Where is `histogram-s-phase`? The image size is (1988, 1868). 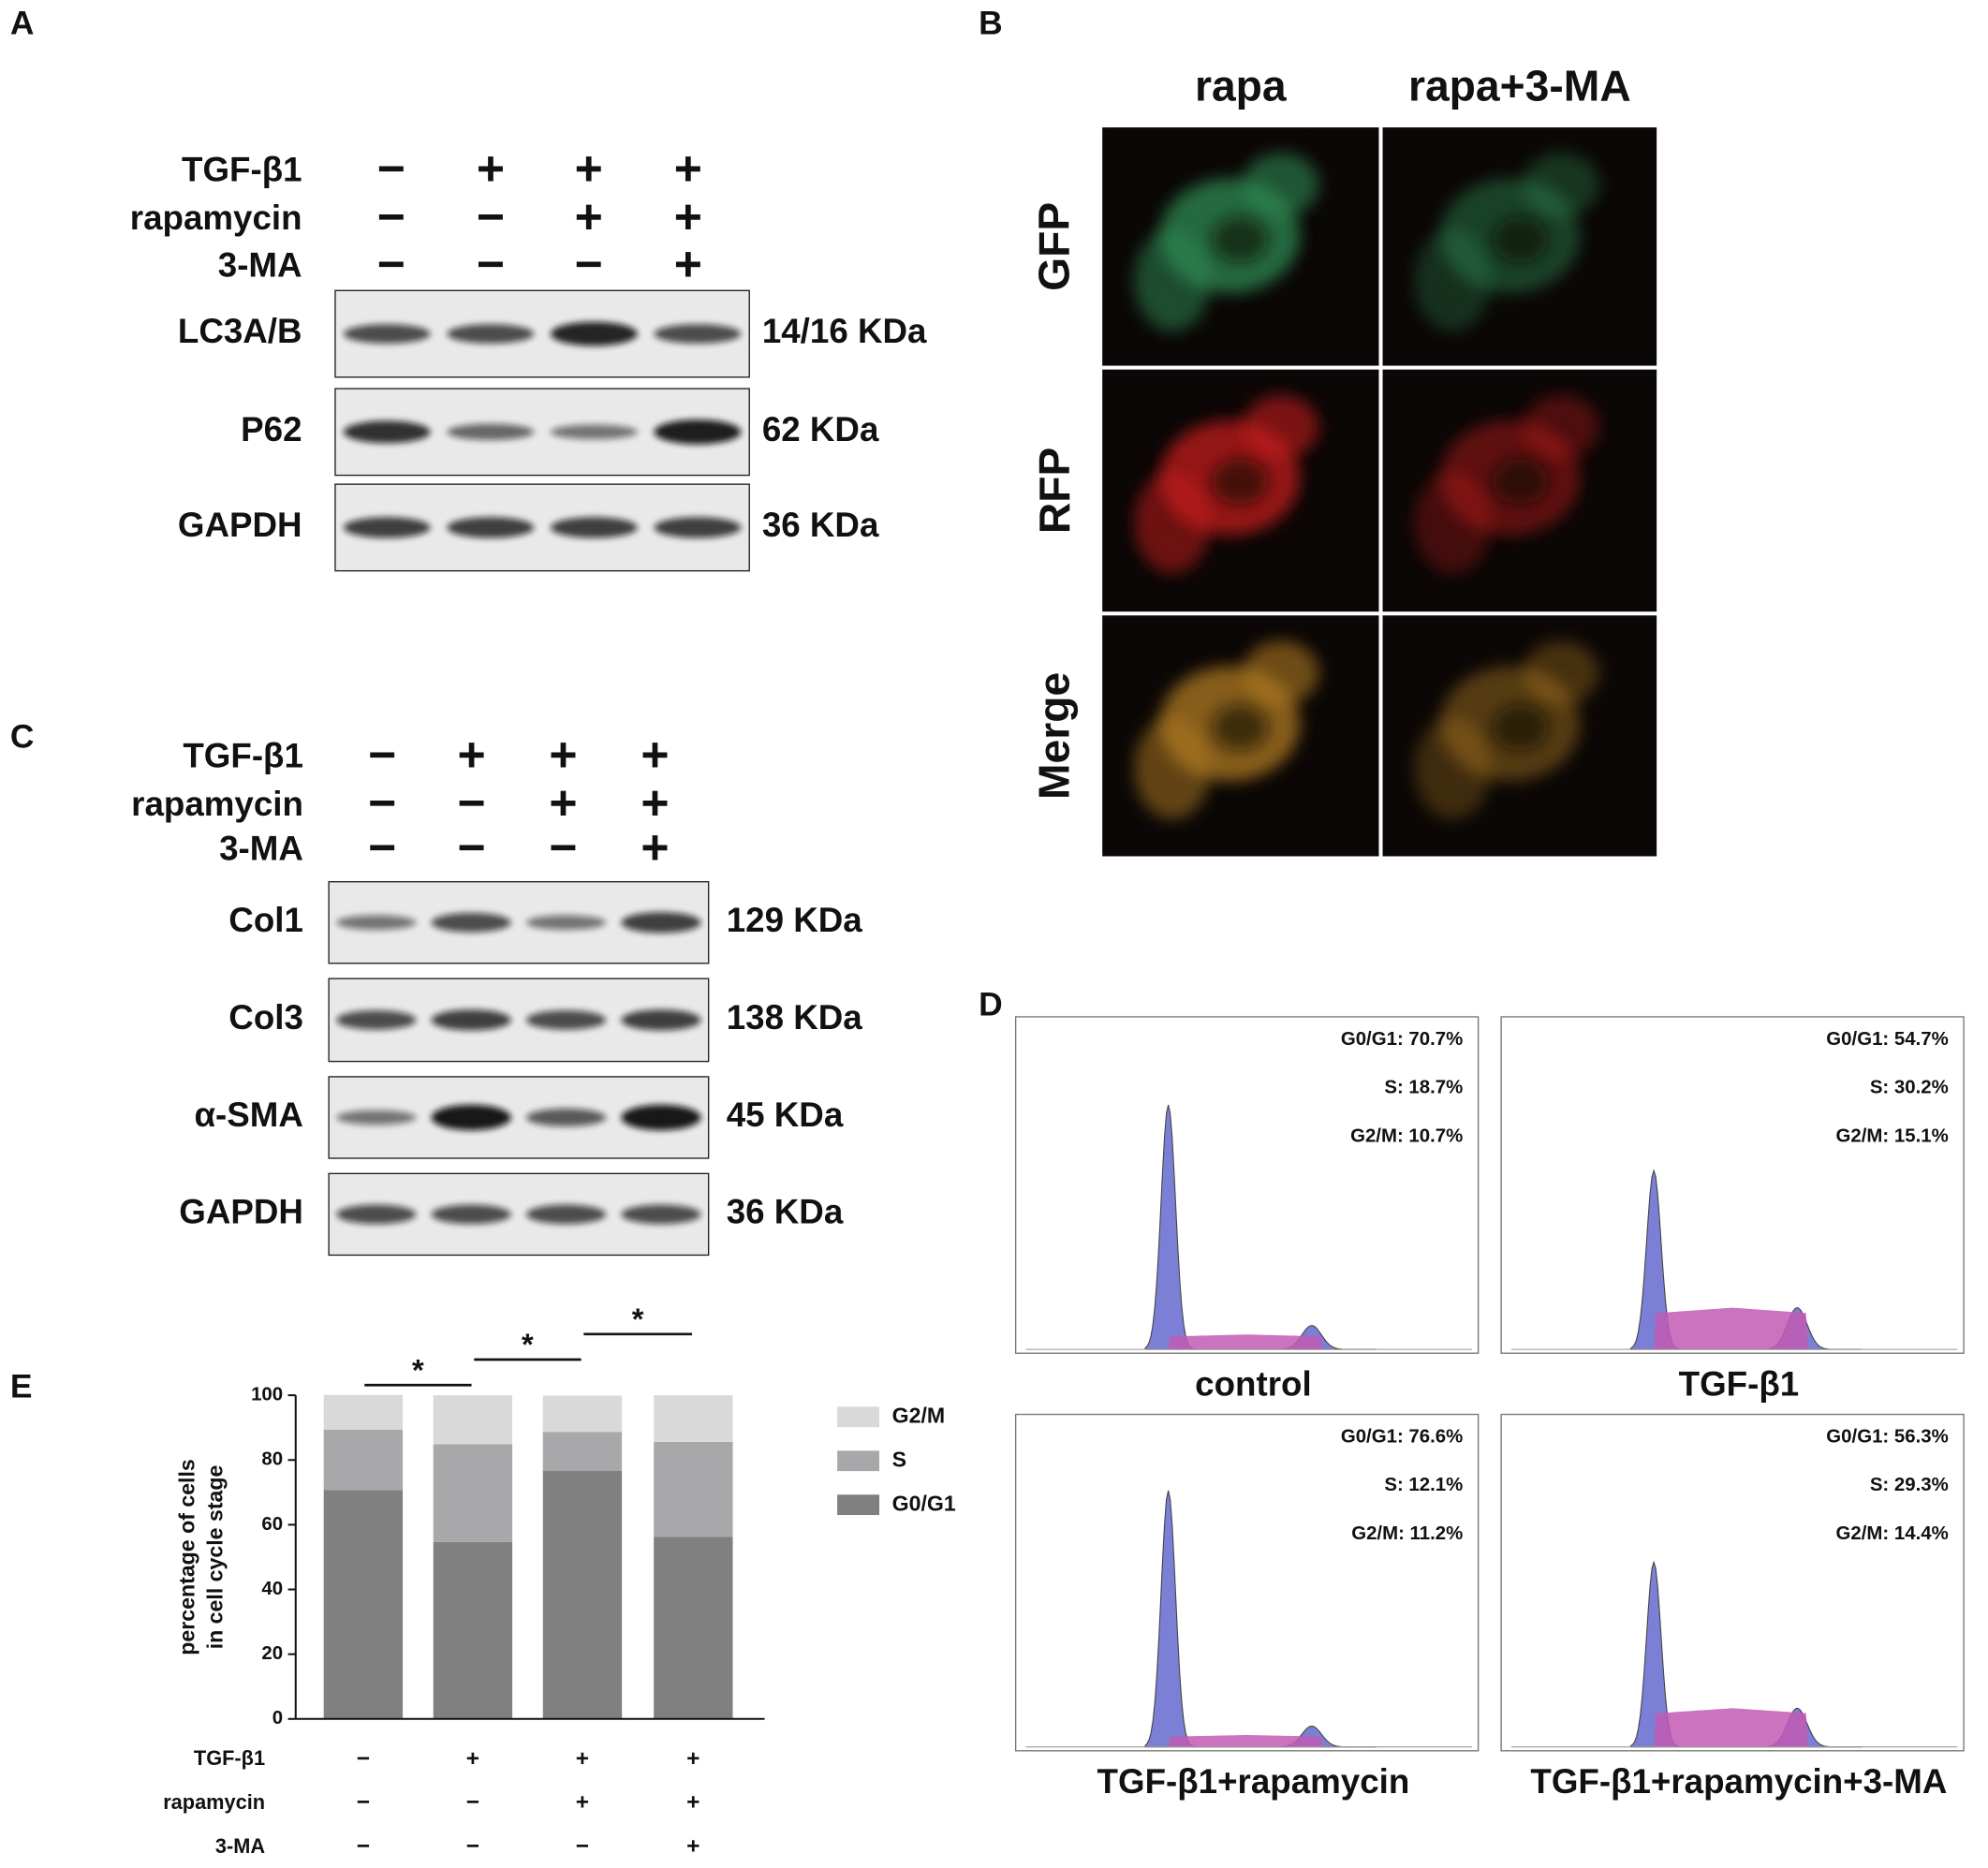 histogram-s-phase is located at coordinates (1746, 1328).